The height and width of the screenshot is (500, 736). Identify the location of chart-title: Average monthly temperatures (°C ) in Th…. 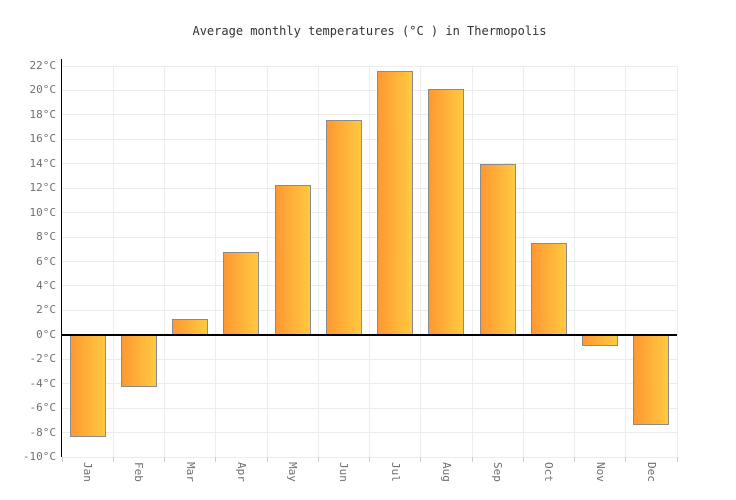
(369, 31).